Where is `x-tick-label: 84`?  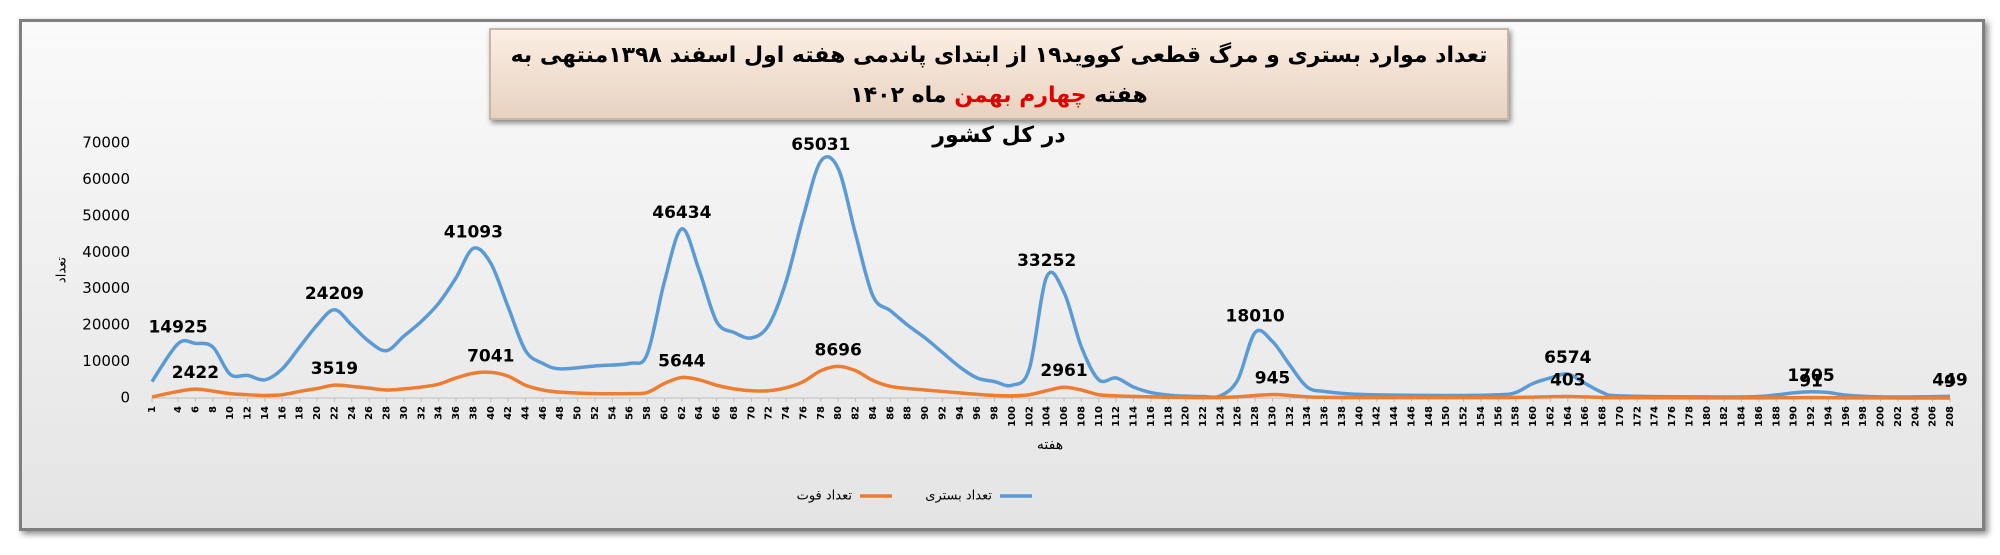 x-tick-label: 84 is located at coordinates (873, 413).